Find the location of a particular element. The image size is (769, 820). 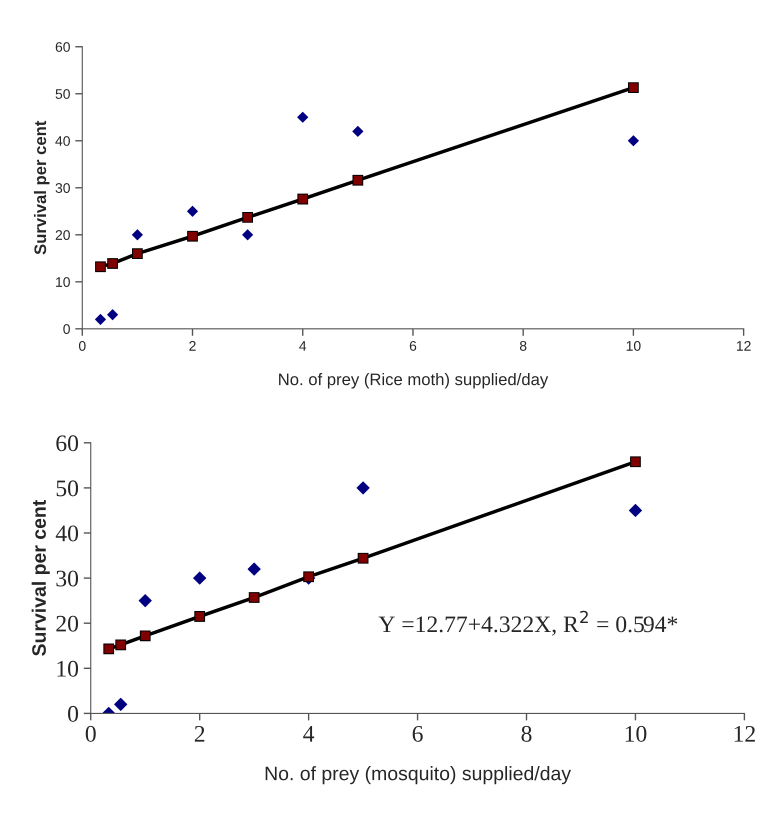

x-axis-title: No. of prey (Rice moth) supplied/day is located at coordinates (413, 381).